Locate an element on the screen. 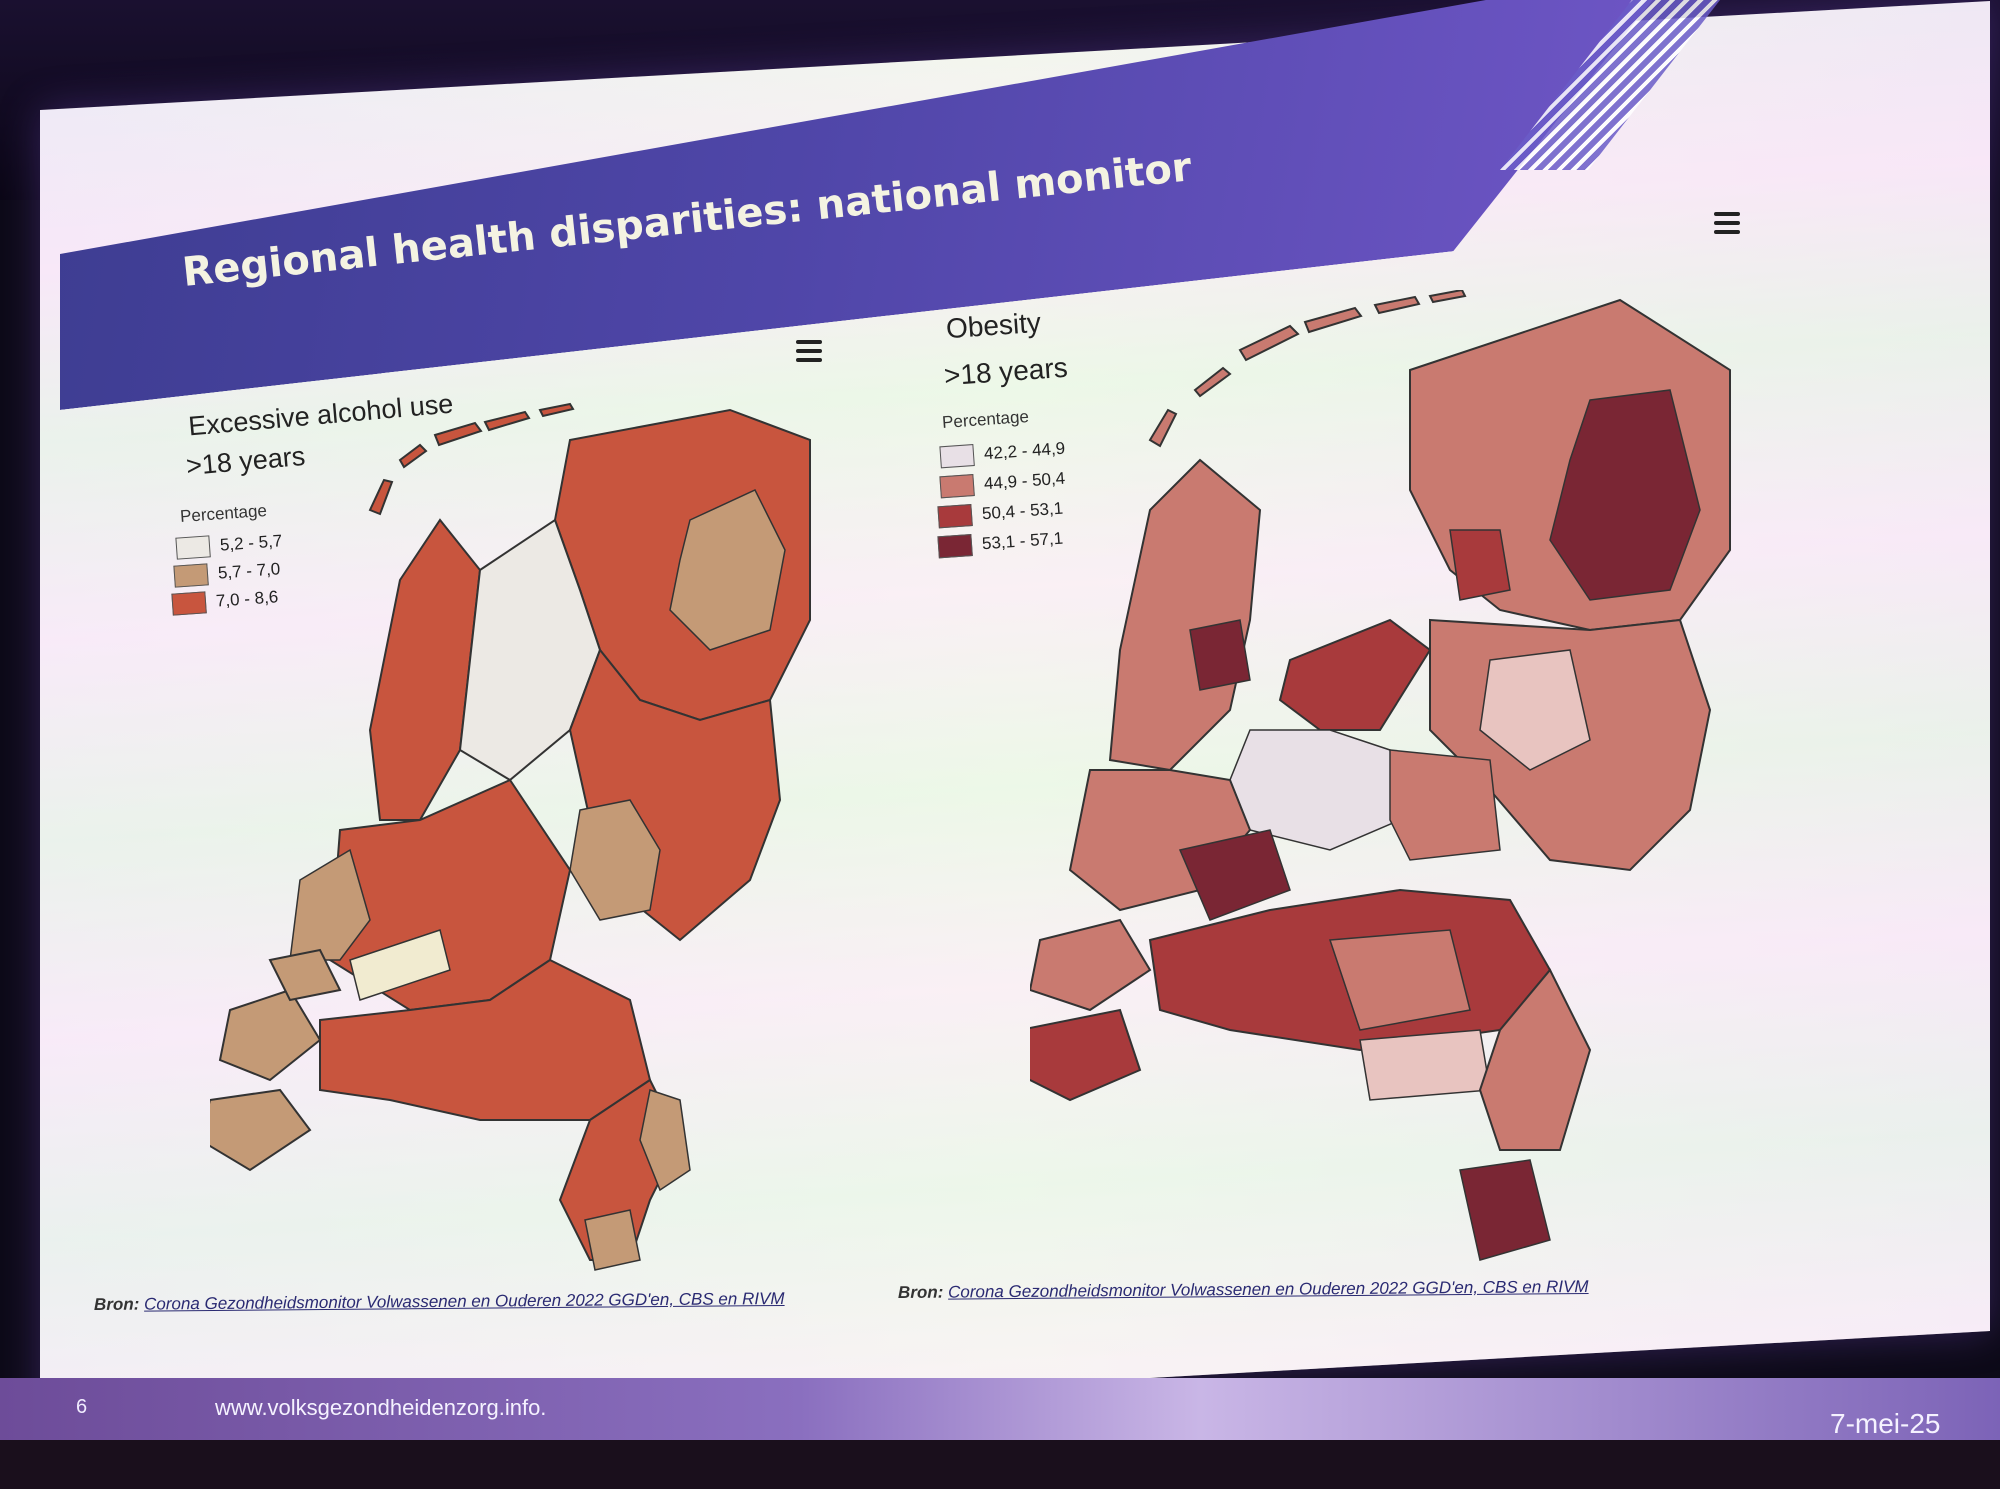  room-floor is located at coordinates (1000, 1464).